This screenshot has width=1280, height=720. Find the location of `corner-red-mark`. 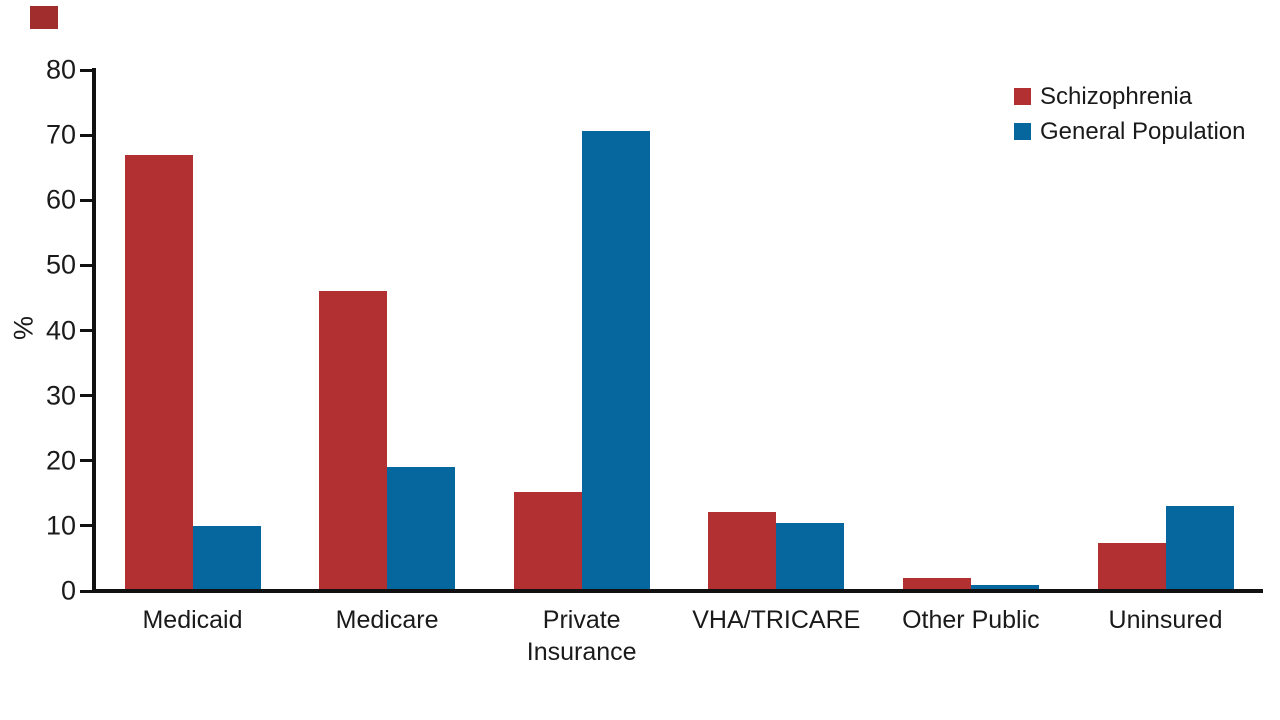

corner-red-mark is located at coordinates (44, 17).